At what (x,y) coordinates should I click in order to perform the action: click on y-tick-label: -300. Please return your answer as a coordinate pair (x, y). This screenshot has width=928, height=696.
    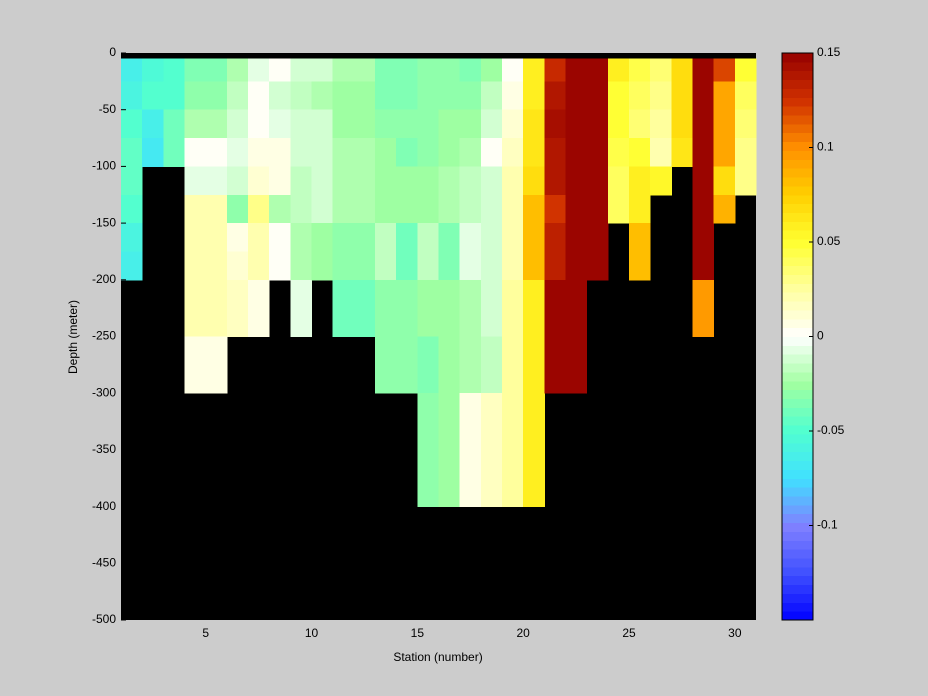
    Looking at the image, I should click on (104, 392).